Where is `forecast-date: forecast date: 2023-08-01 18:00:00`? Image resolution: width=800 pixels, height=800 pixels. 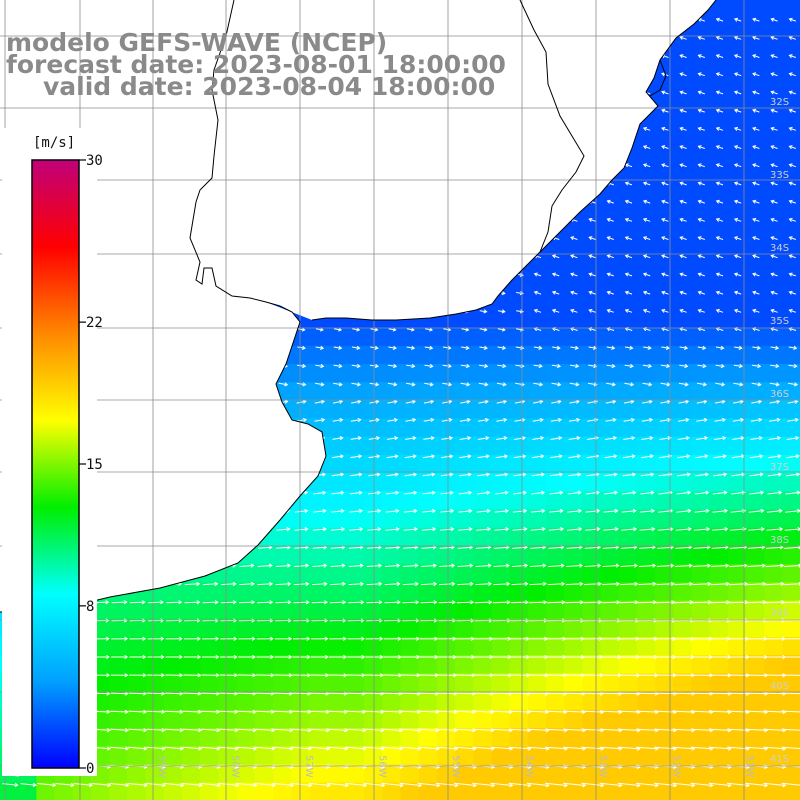
forecast-date: forecast date: 2023-08-01 18:00:00 is located at coordinates (256, 64).